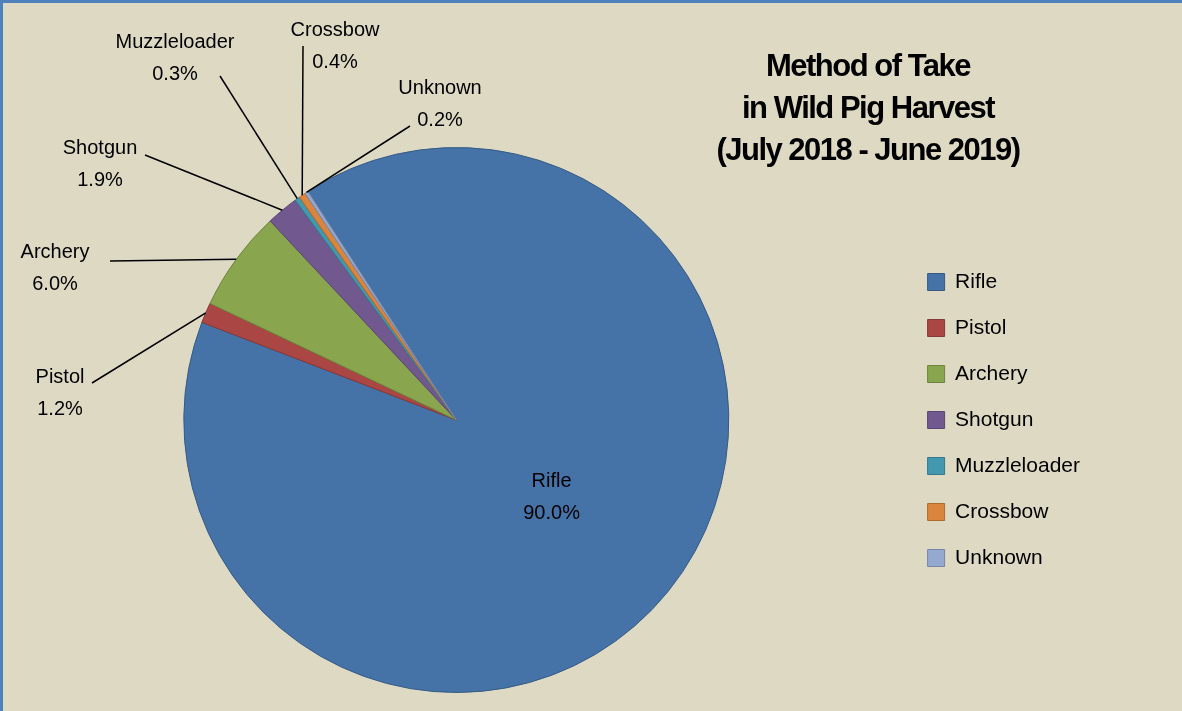 This screenshot has width=1182, height=711. Describe the element at coordinates (100, 146) in the screenshot. I see `slice-label: Shotgun` at that location.